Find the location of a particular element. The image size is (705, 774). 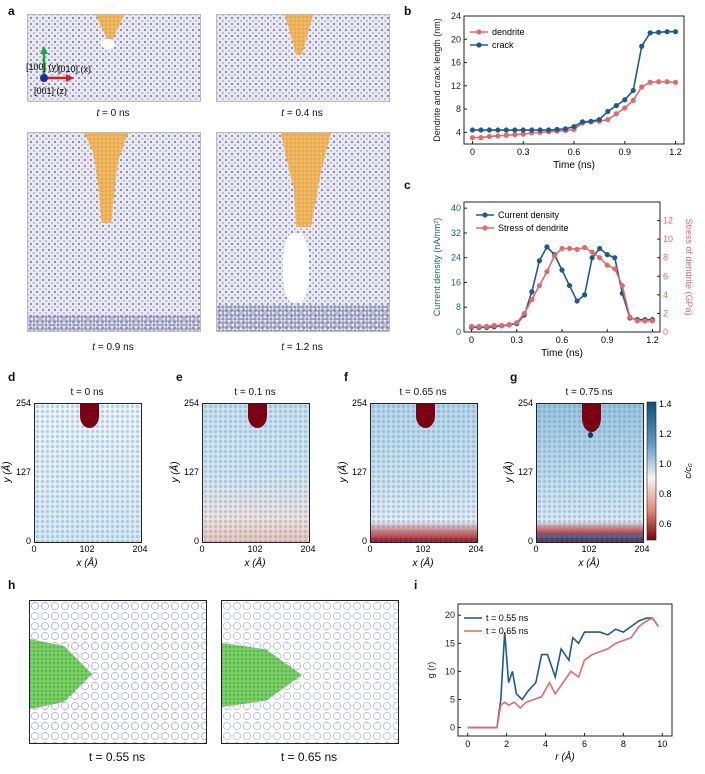

y-tick-label: 15 is located at coordinates (450, 643).